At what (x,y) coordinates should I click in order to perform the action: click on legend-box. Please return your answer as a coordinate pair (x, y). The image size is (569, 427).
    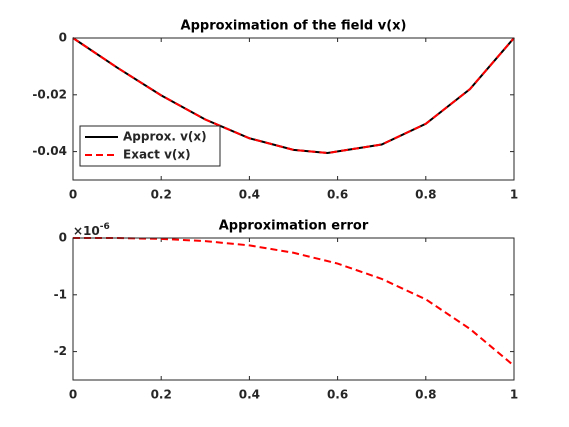
    Looking at the image, I should click on (150, 146).